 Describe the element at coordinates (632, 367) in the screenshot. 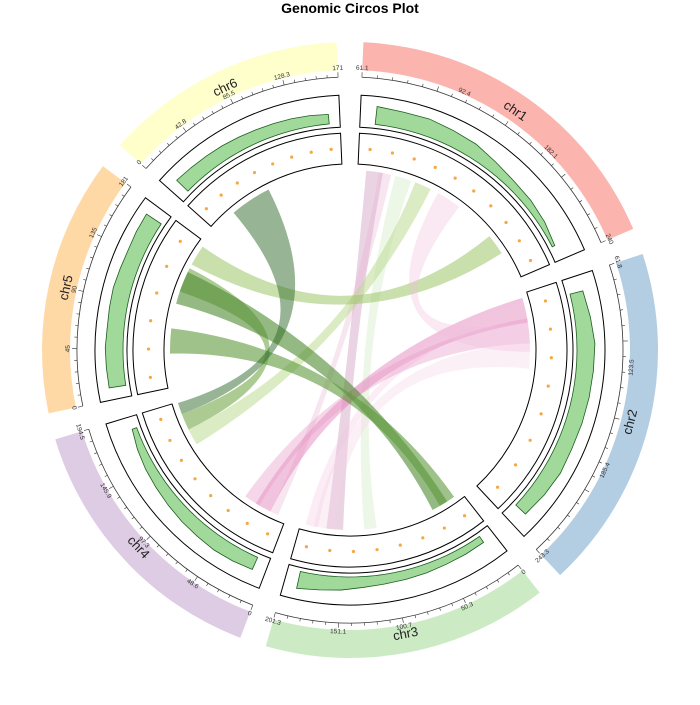

I see `tick-label: 123.5` at that location.